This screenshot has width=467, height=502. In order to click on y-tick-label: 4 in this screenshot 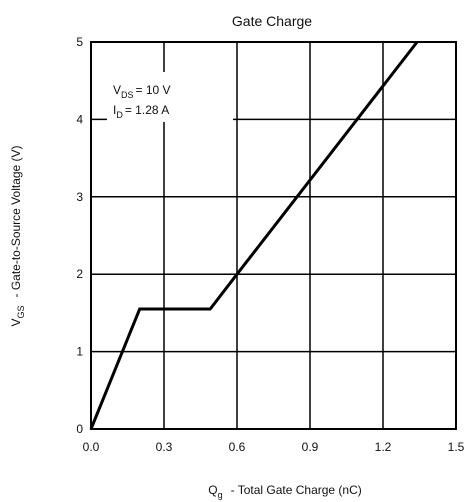, I will do `click(79, 119)`.